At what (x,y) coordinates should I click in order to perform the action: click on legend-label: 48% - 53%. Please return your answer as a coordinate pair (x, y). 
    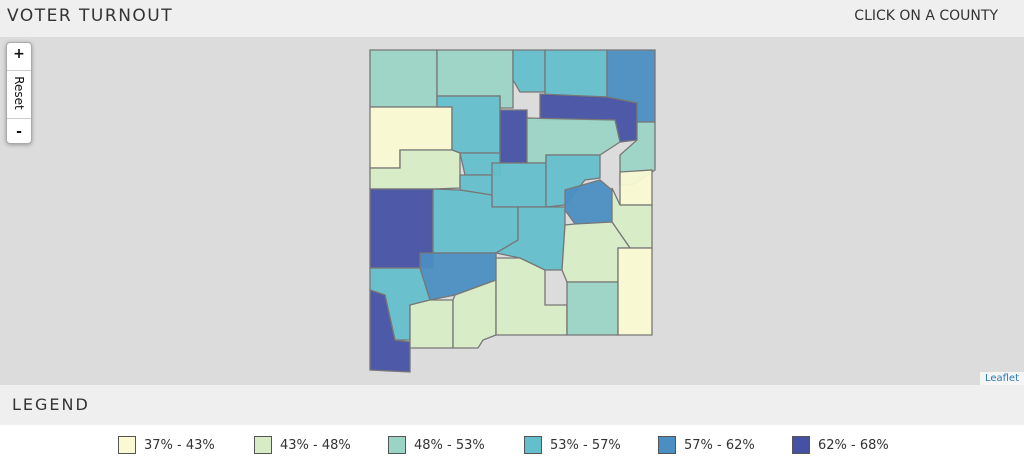
    Looking at the image, I should click on (449, 445).